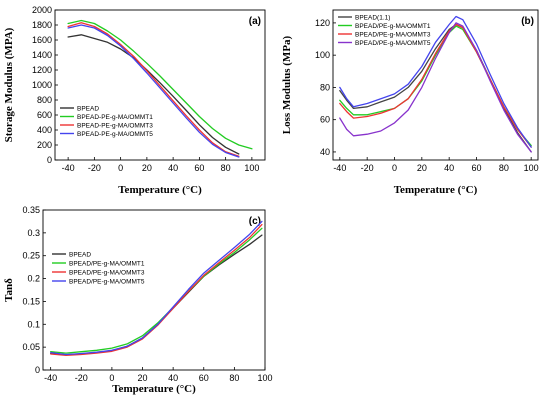 The image size is (550, 400). Describe the element at coordinates (33, 279) in the screenshot. I see `y-tick-label: 0.2` at that location.